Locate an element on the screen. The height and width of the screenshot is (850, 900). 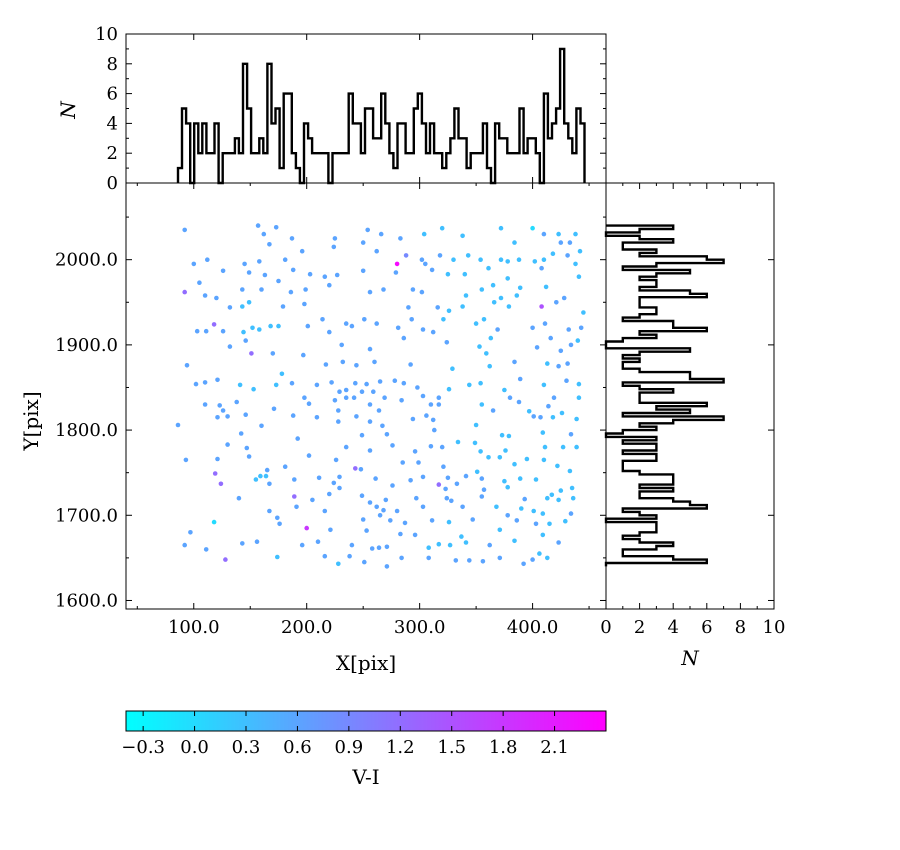
x-tick-label: 300.0 is located at coordinates (420, 627).